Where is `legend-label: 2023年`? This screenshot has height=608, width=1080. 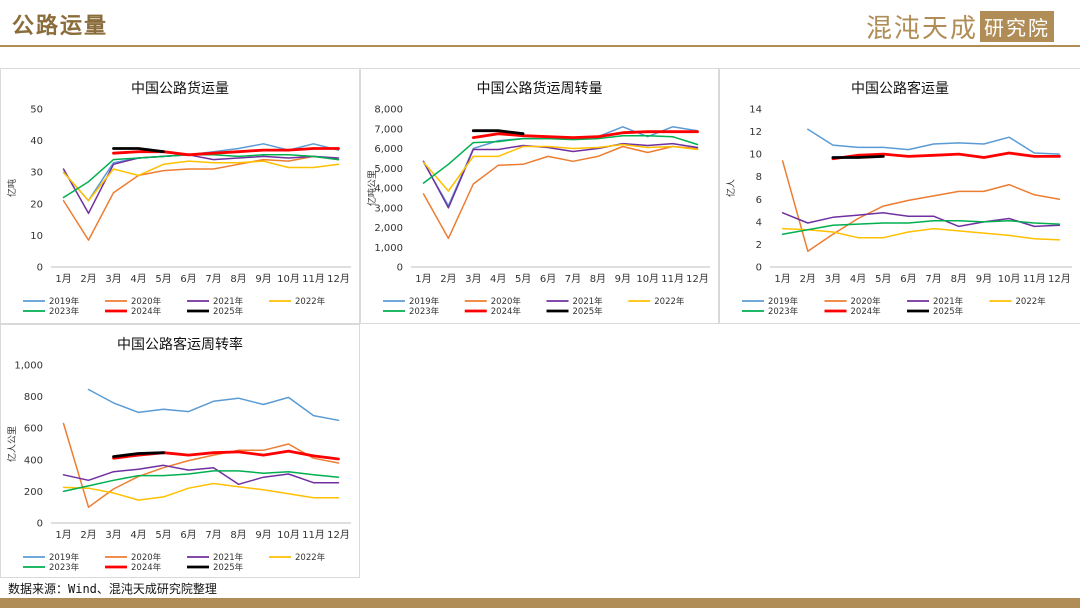
legend-label: 2023年 is located at coordinates (64, 567).